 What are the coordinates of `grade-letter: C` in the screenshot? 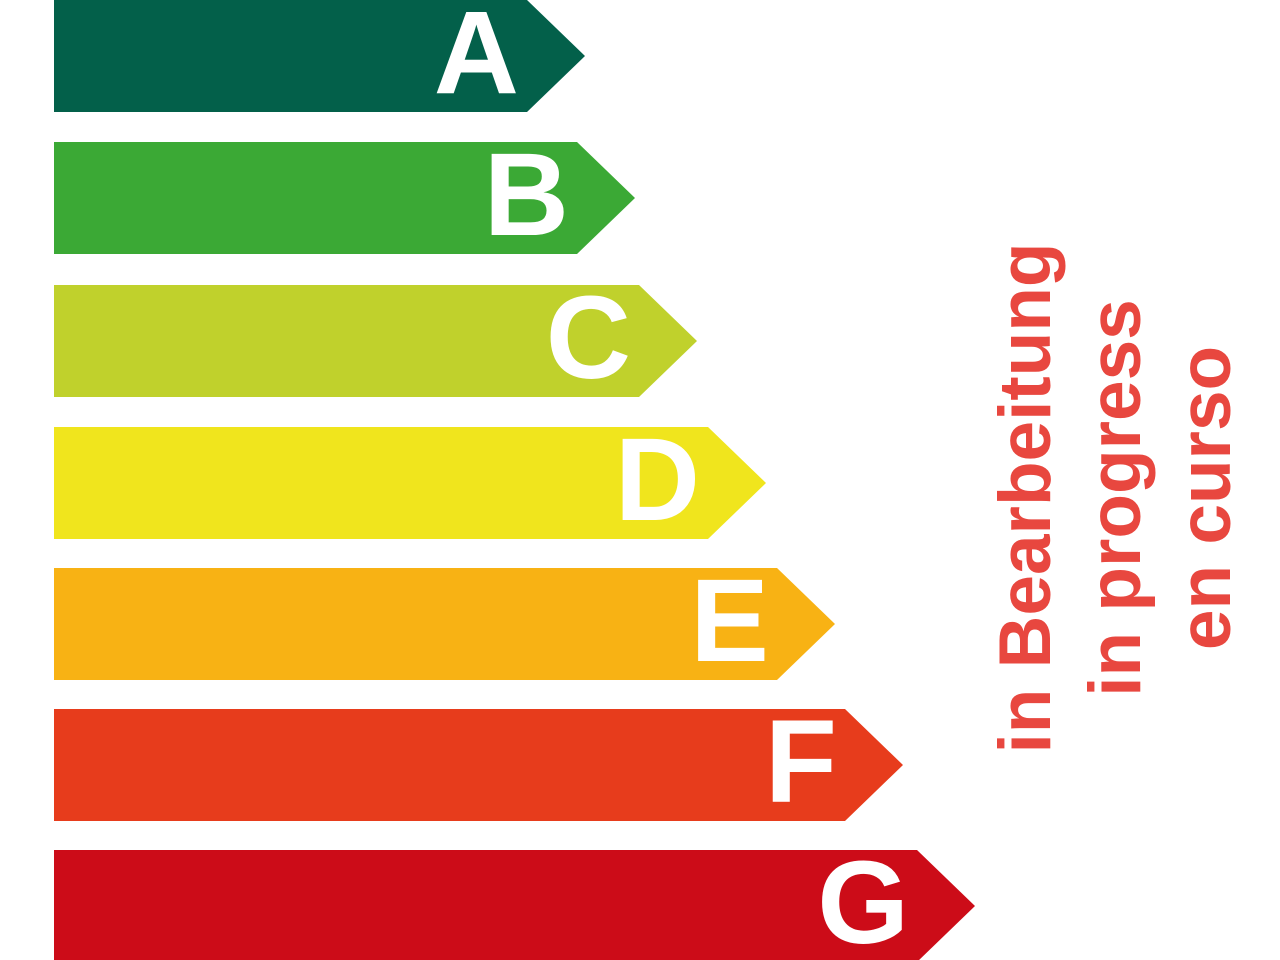 It's located at (588, 338).